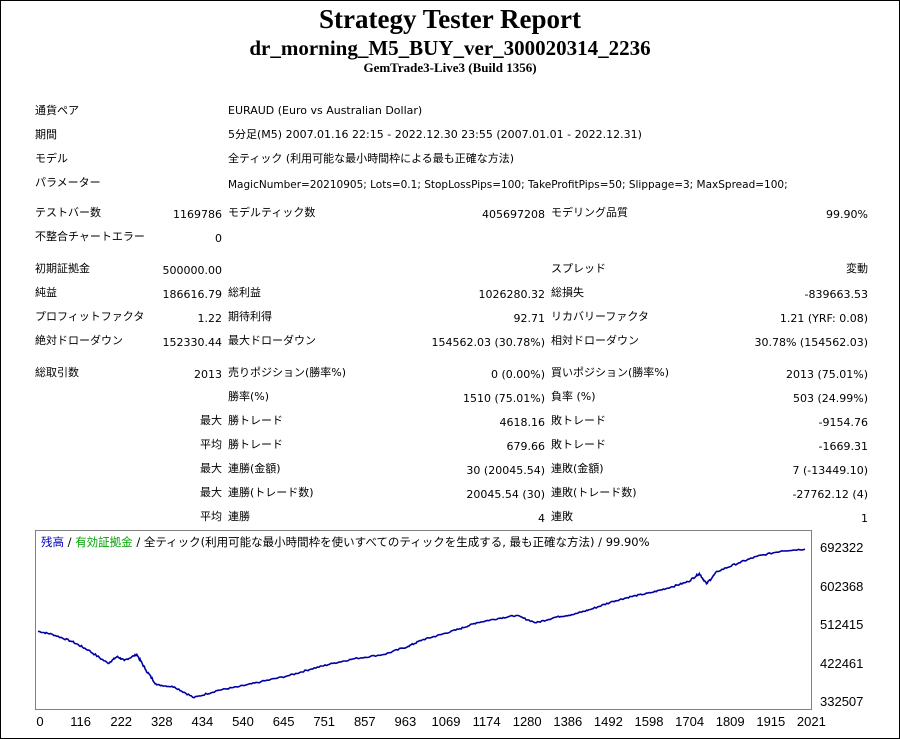 This screenshot has width=900, height=739. Describe the element at coordinates (80, 721) in the screenshot. I see `x-tick-label: 116` at that location.